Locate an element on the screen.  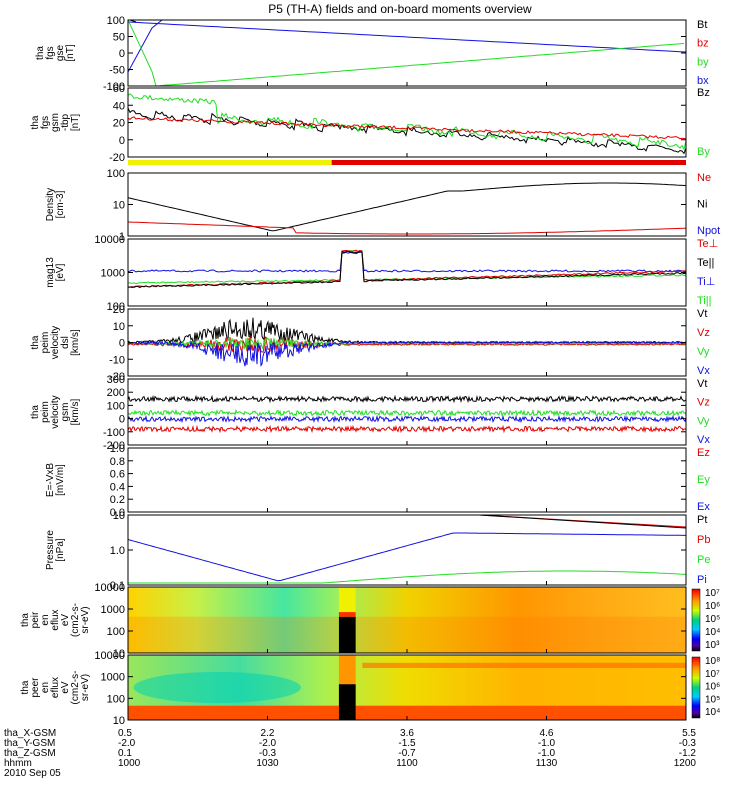
panel-ion_spec-plot is located at coordinates (407, 620).